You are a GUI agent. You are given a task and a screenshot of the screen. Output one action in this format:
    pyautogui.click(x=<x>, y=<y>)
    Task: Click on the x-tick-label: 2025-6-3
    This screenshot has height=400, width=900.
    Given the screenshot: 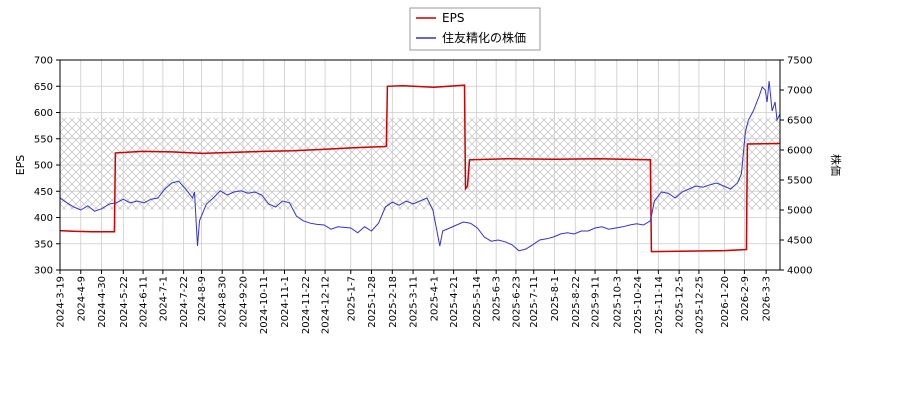 What is the action you would take?
    pyautogui.click(x=497, y=298)
    